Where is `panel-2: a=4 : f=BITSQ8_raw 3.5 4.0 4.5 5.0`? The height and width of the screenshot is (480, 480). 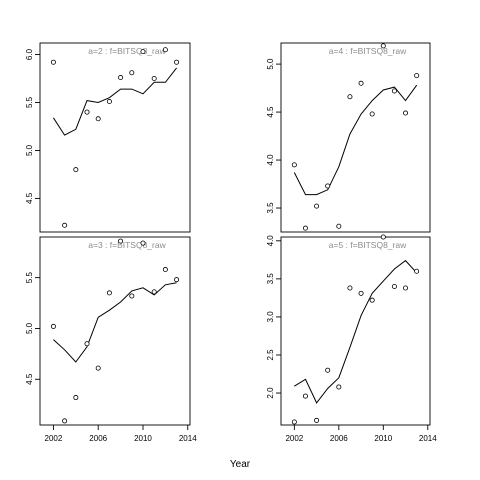 panel-2: a=4 : f=BITSQ8_raw 3.5 4.0 4.5 5.0 is located at coordinates (348, 137).